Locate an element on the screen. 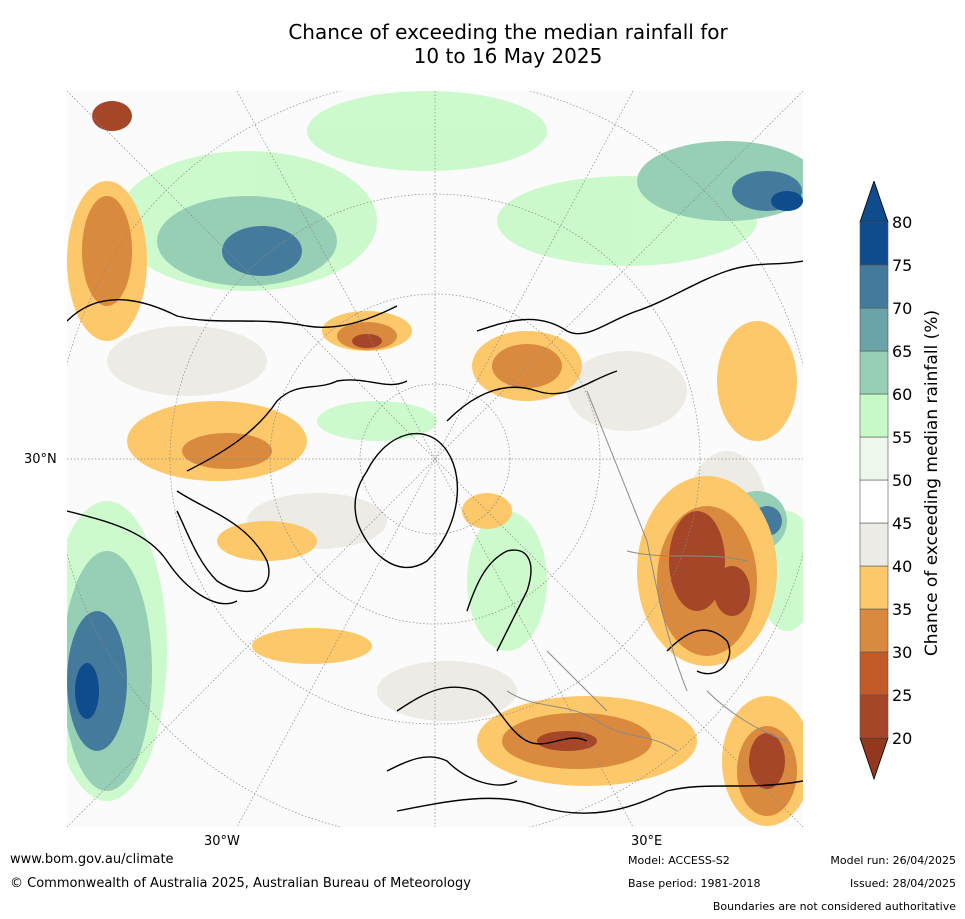 The width and height of the screenshot is (965, 919). colorbar-tick-label: 45 is located at coordinates (902, 523).